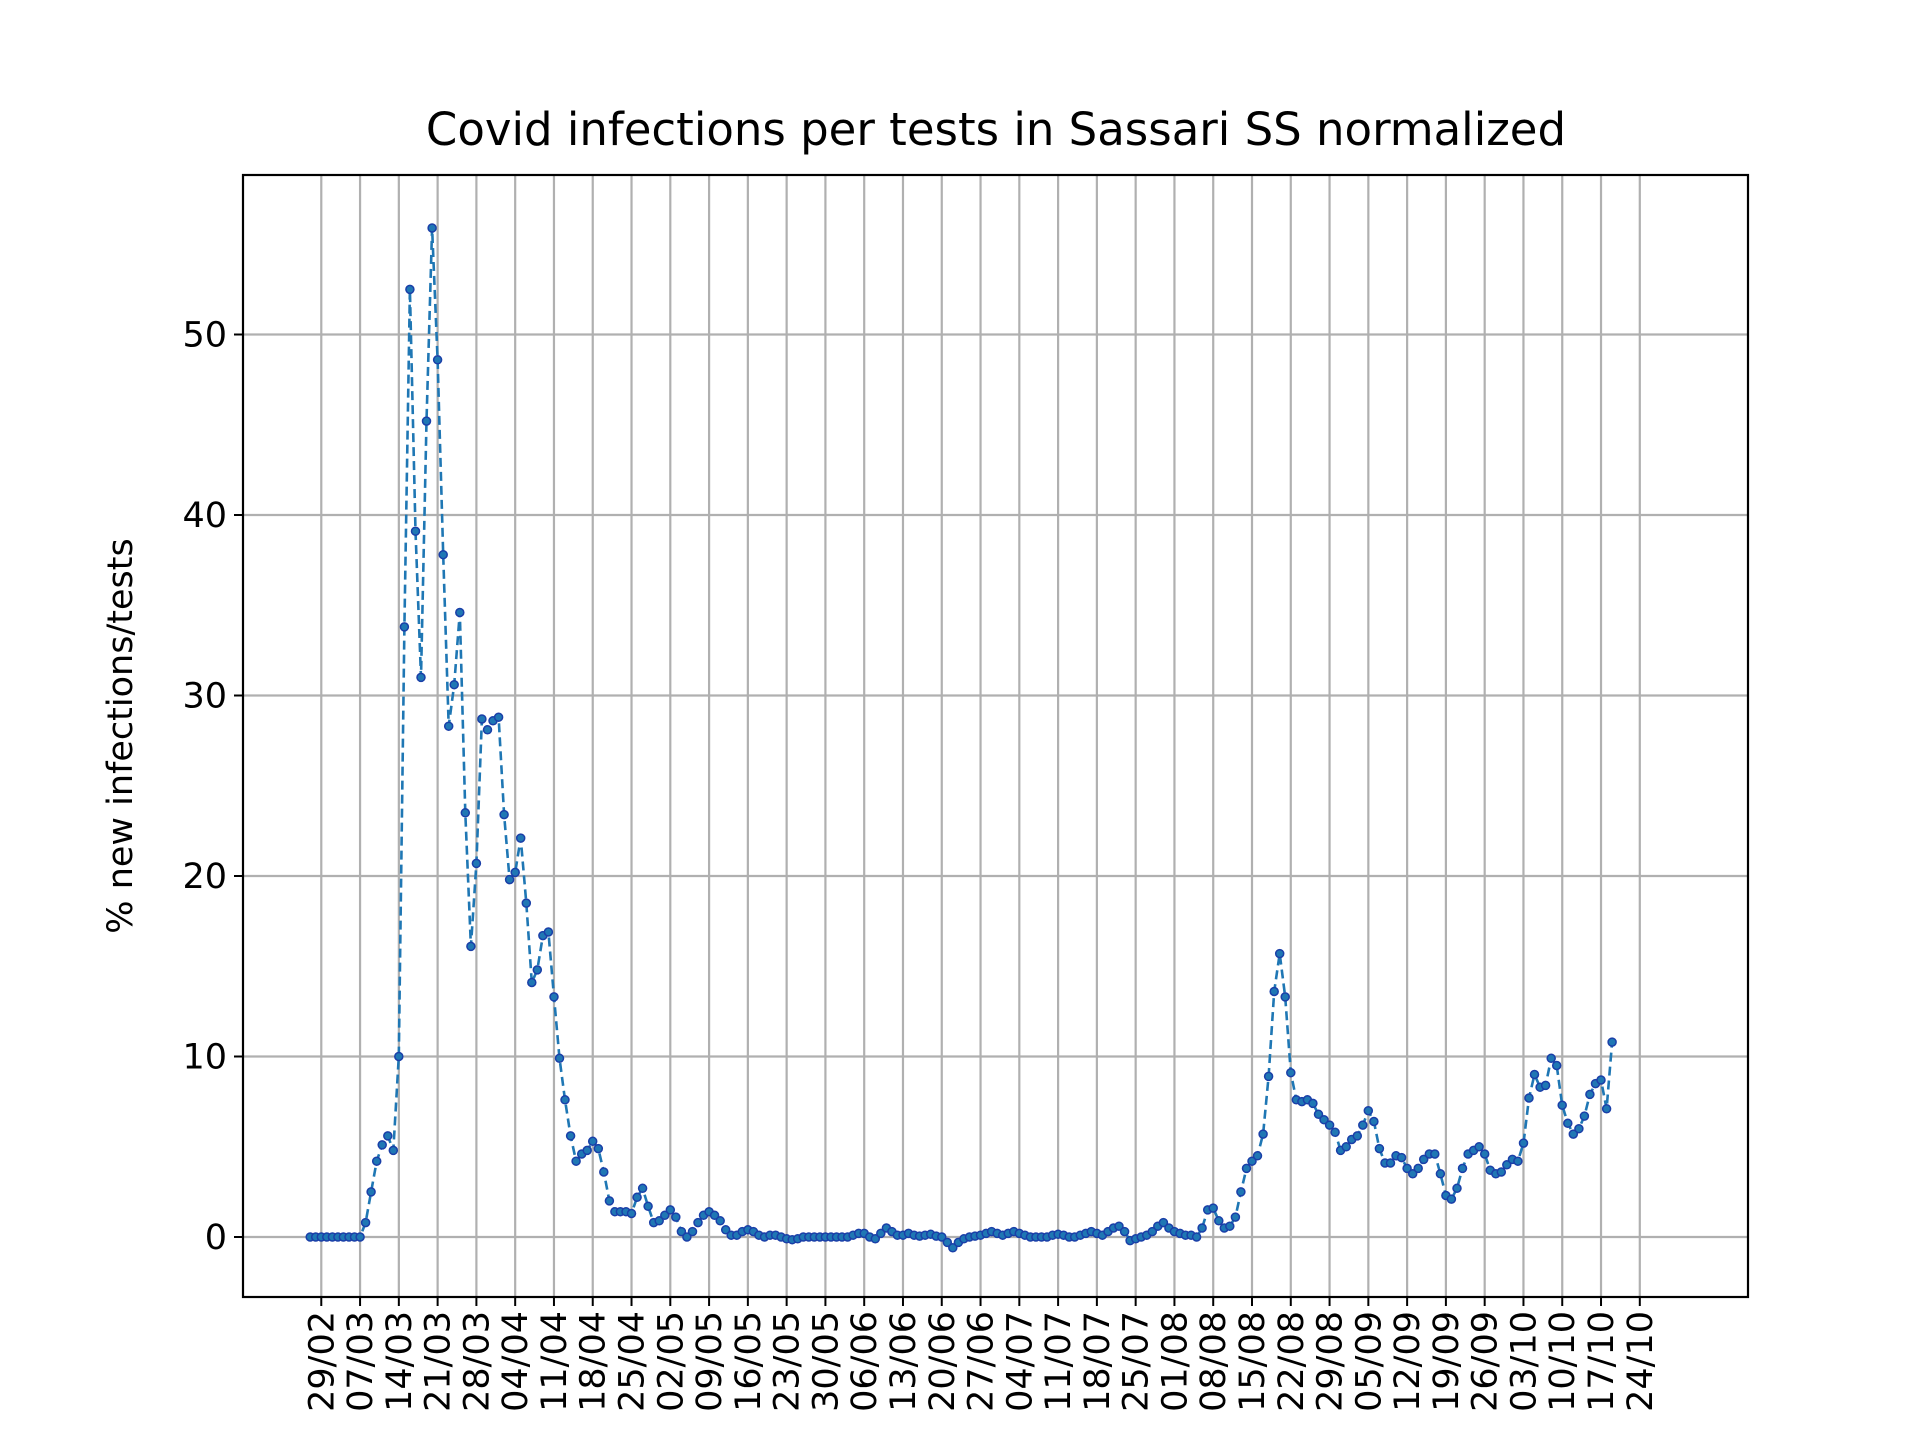 This screenshot has height=1440, width=1920. What do you see at coordinates (1369, 1361) in the screenshot?
I see `x-tick-label: 05/09` at bounding box center [1369, 1361].